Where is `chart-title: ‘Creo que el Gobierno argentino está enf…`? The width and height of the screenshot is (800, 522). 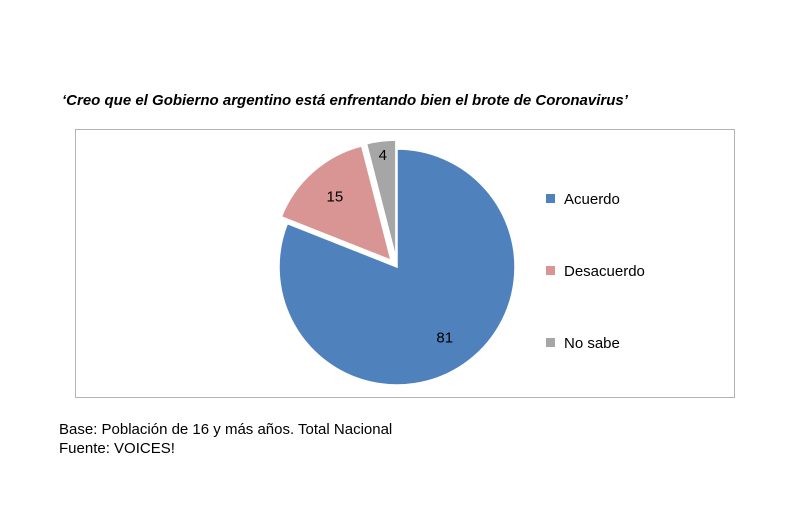 chart-title: ‘Creo que el Gobierno argentino está enf… is located at coordinates (345, 100).